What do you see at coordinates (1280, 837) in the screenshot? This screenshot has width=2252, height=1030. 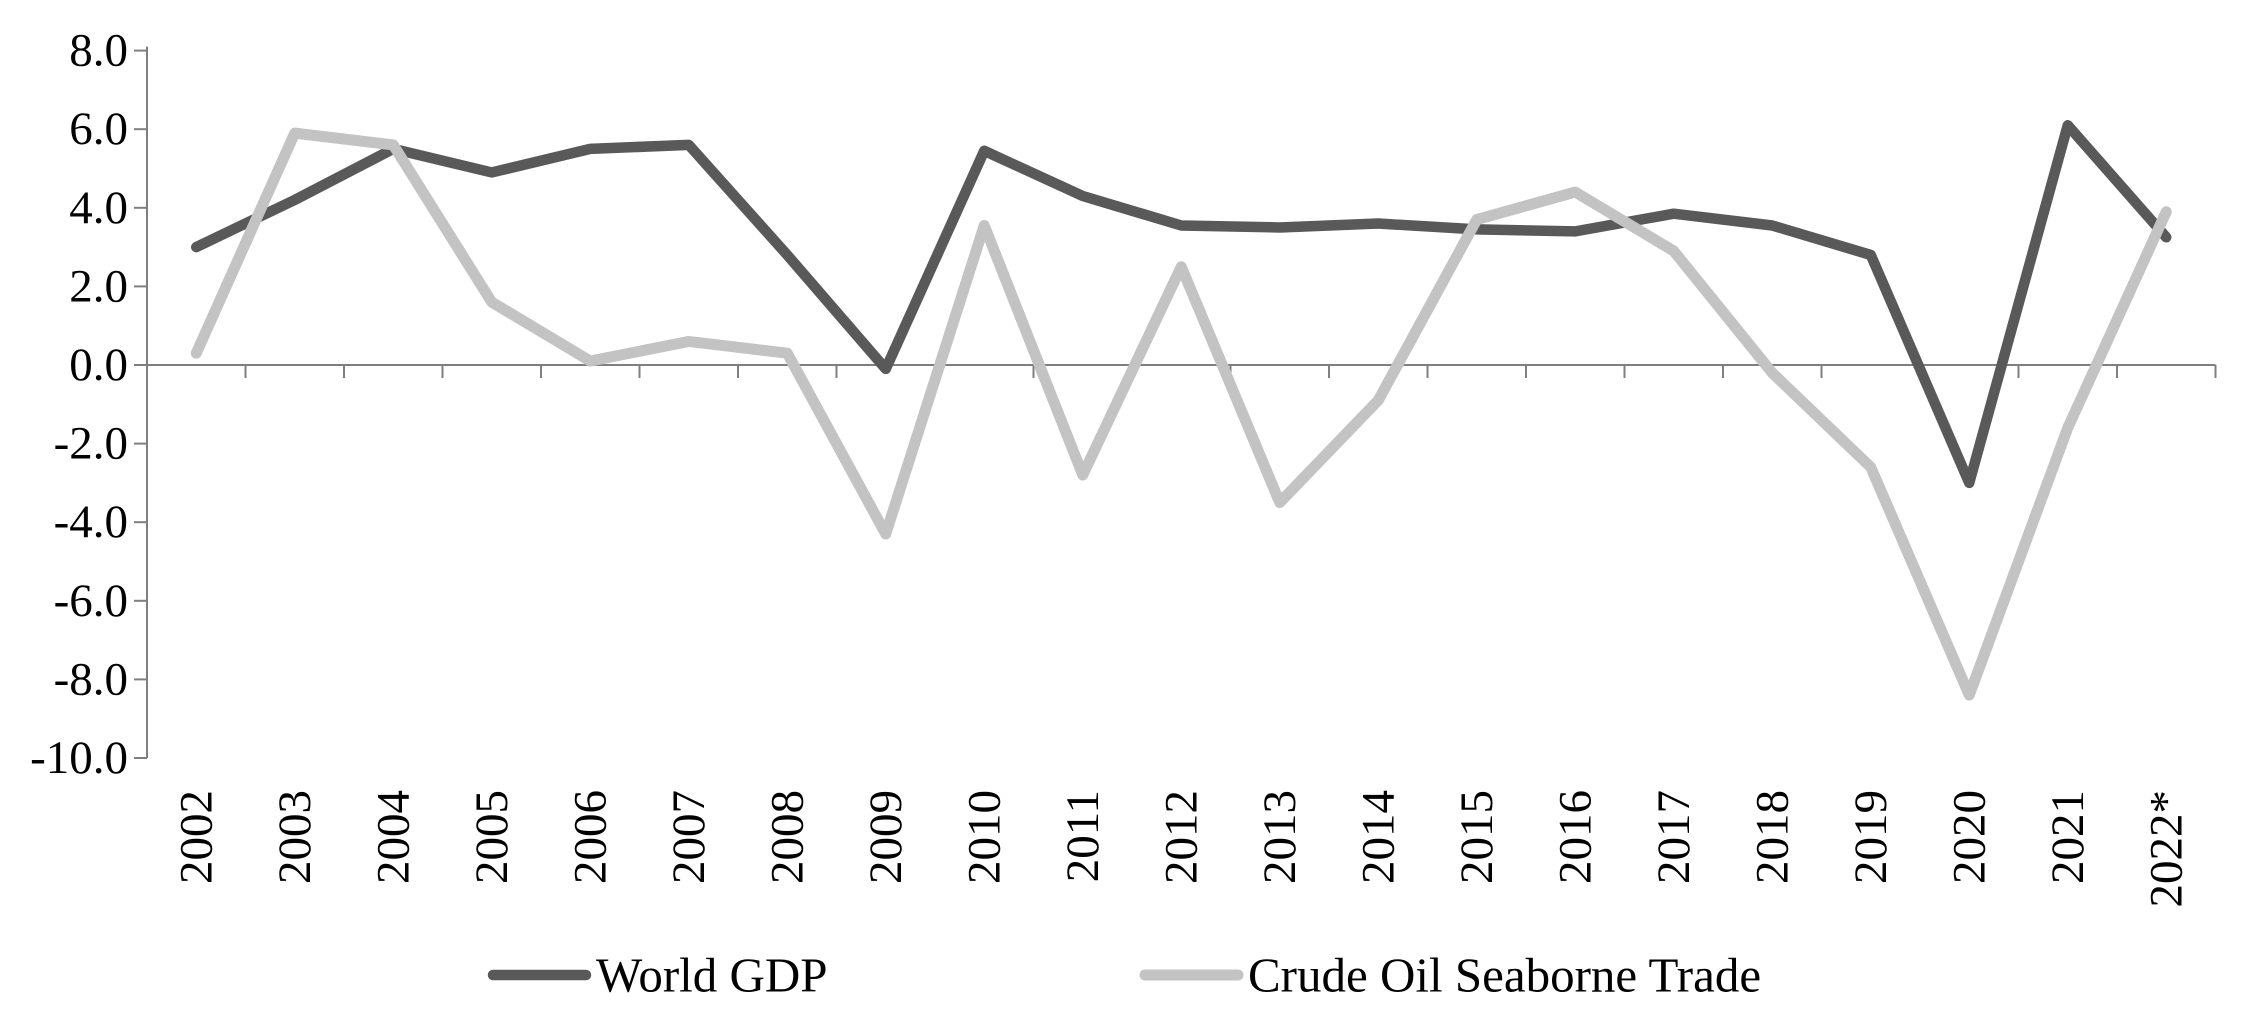 I see `x-axis-label-2013: 2013` at bounding box center [1280, 837].